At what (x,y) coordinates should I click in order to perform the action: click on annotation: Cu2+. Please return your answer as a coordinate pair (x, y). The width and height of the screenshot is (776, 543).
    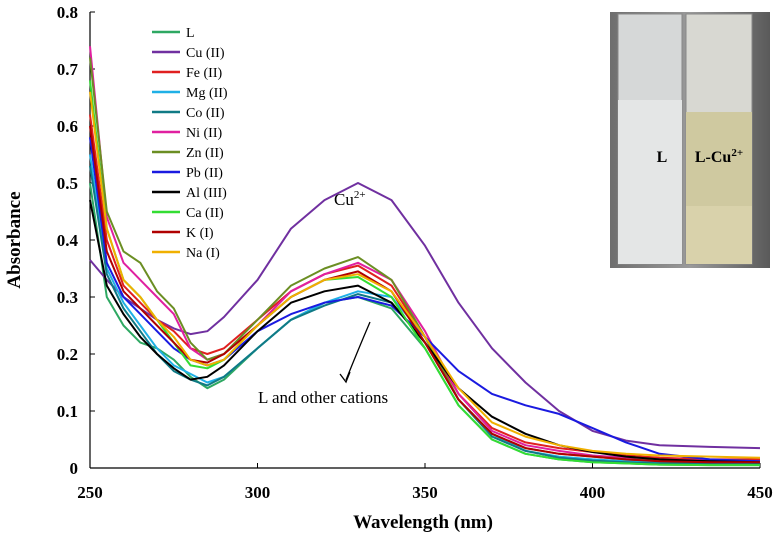
    Looking at the image, I should click on (350, 199).